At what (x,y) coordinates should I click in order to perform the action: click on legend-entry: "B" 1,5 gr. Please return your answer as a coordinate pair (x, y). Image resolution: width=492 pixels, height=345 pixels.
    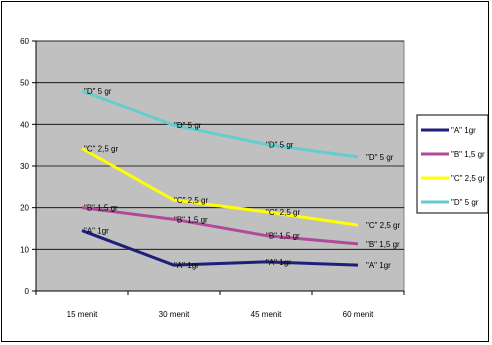
    Looking at the image, I should click on (468, 154).